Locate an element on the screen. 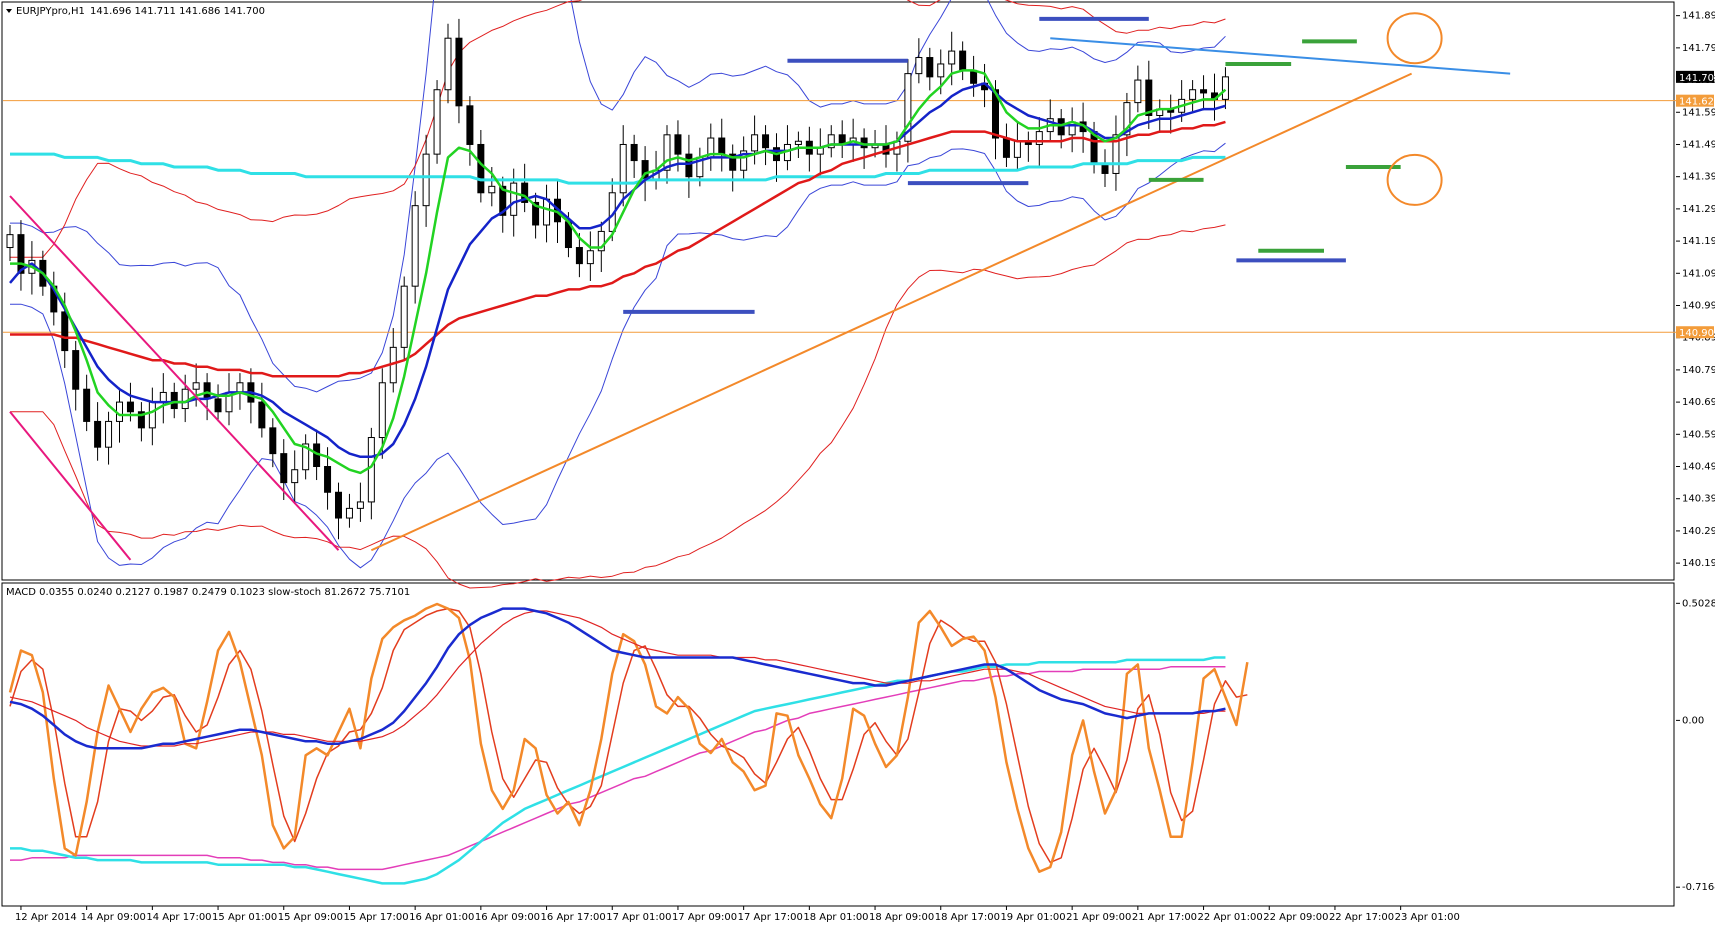 This screenshot has width=1715, height=930. x-tick-label: 17 Apr 01:00 is located at coordinates (638, 917).